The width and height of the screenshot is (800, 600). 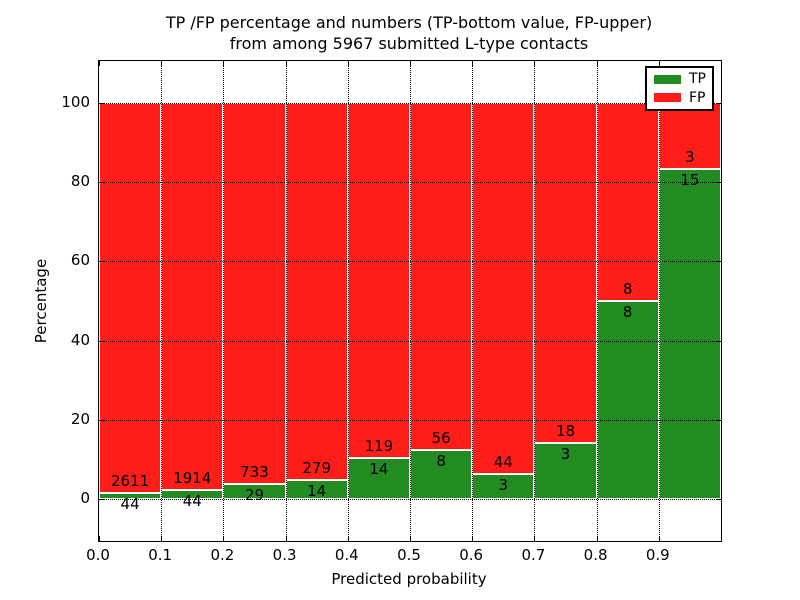 I want to click on fp-count-label: 18, so click(x=565, y=430).